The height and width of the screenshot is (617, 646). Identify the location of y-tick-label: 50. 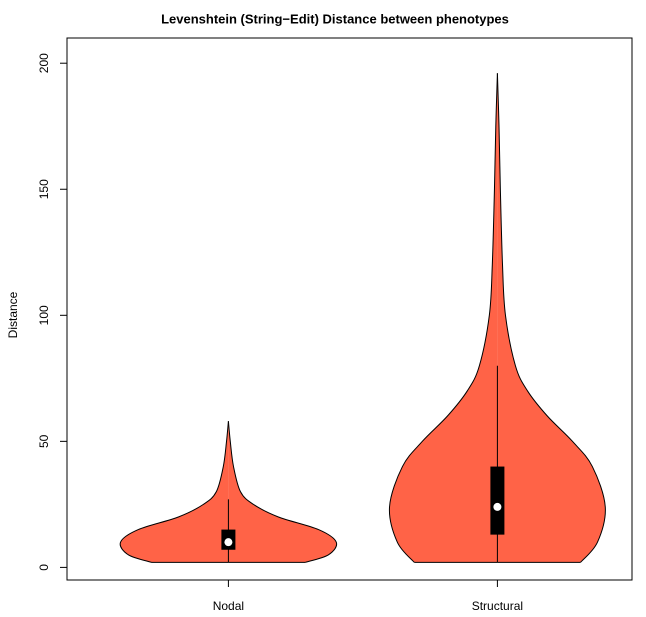
(44, 441).